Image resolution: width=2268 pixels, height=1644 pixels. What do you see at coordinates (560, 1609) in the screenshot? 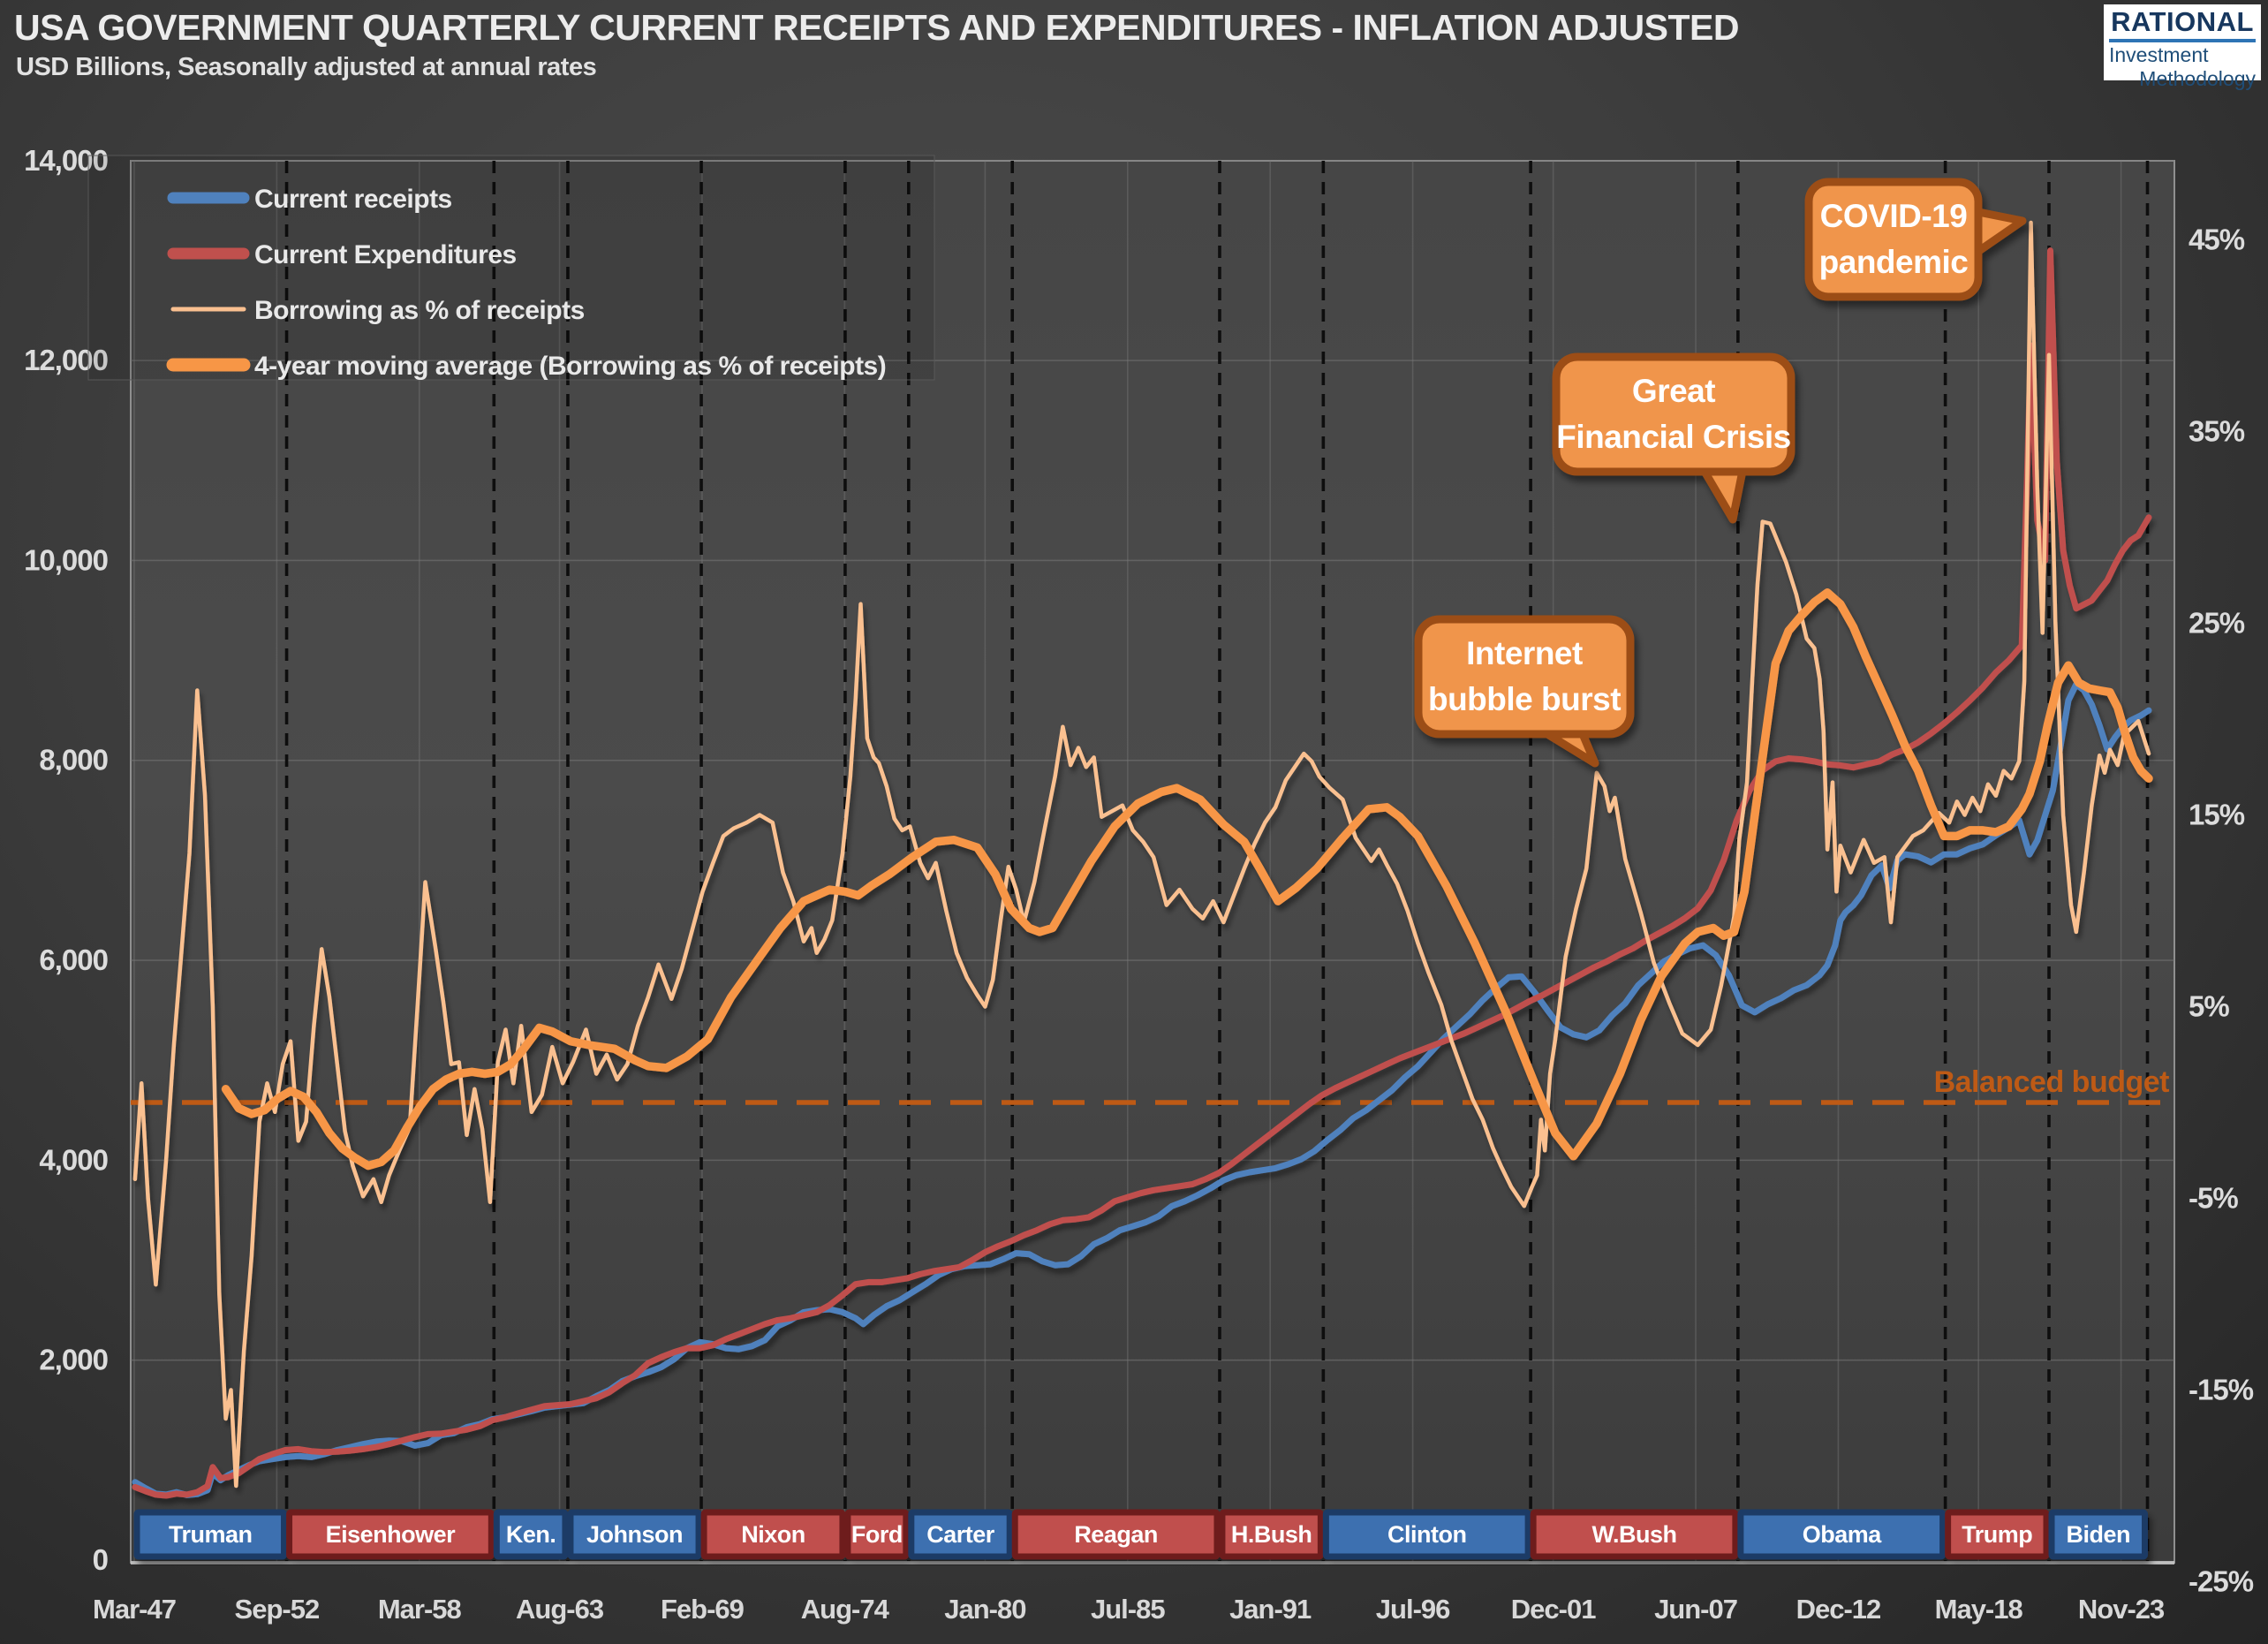
I see `x-tick-Aug-63: Aug-63` at bounding box center [560, 1609].